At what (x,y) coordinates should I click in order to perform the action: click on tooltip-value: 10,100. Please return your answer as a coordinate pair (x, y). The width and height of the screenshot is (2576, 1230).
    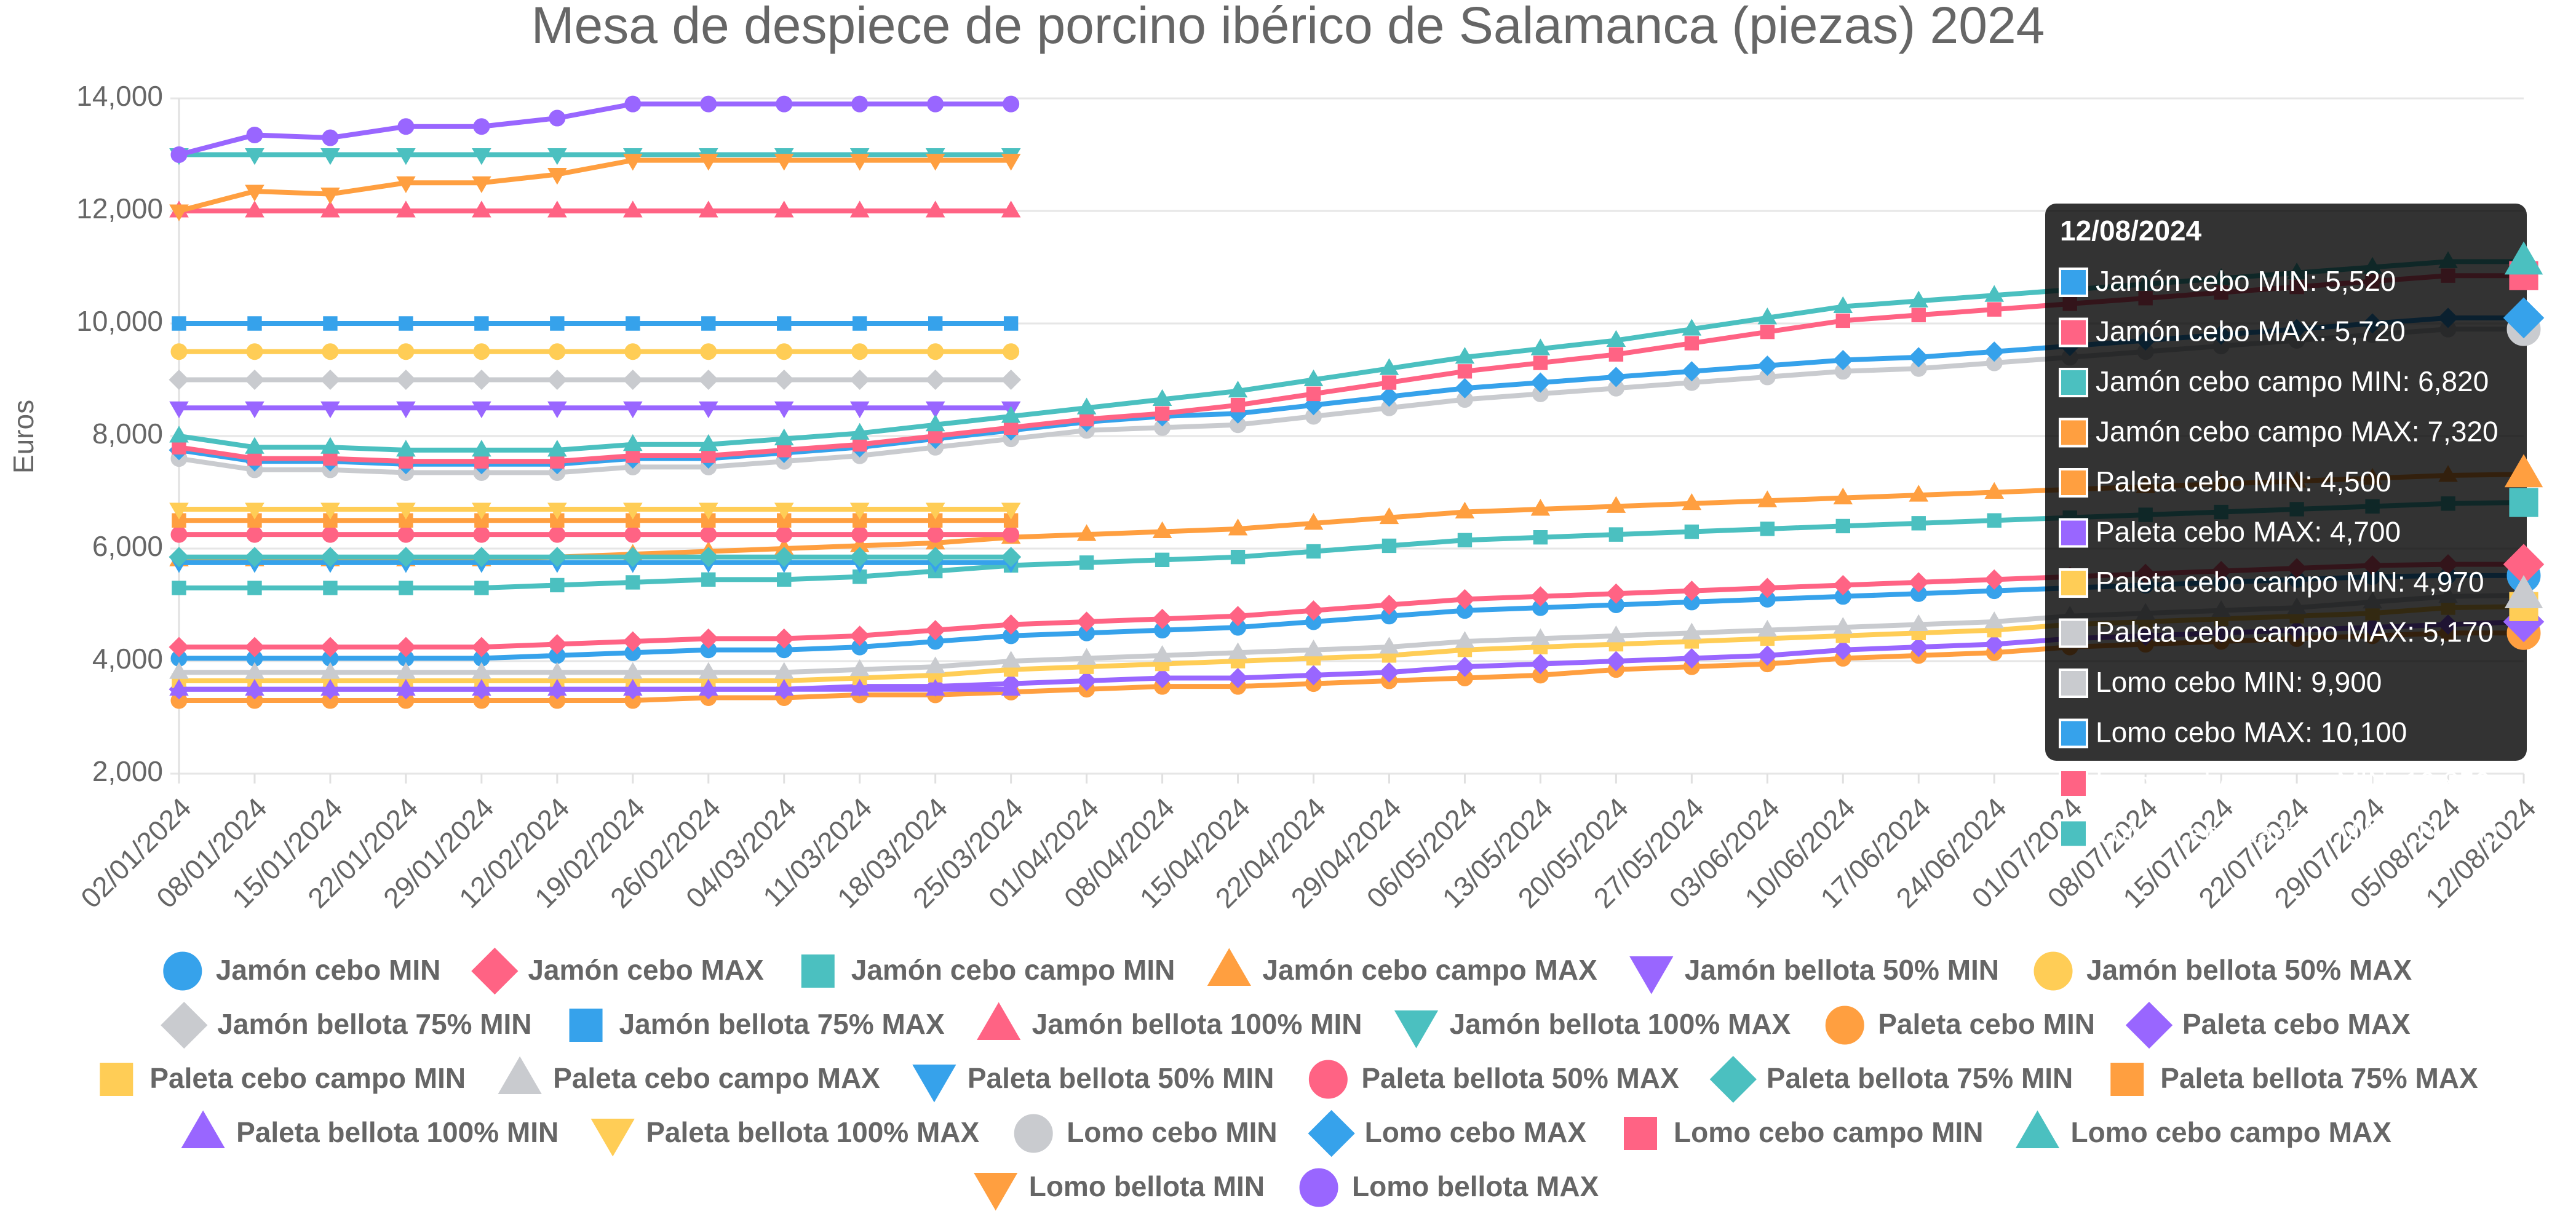
    Looking at the image, I should click on (2364, 732).